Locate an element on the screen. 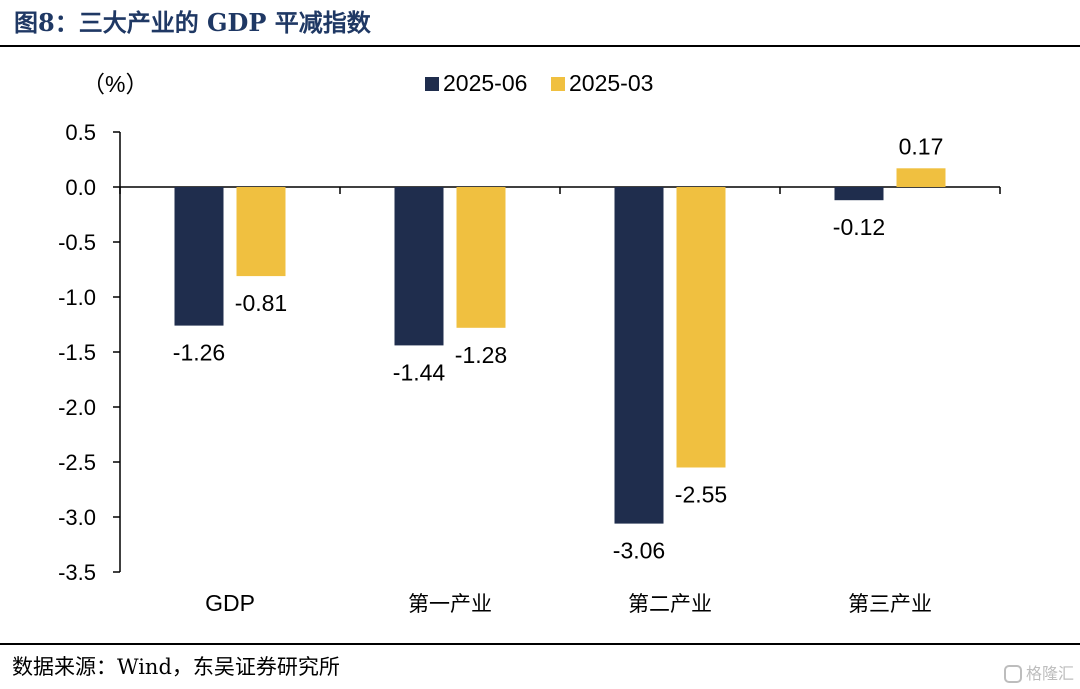  data-label: -1.28 is located at coordinates (481, 355).